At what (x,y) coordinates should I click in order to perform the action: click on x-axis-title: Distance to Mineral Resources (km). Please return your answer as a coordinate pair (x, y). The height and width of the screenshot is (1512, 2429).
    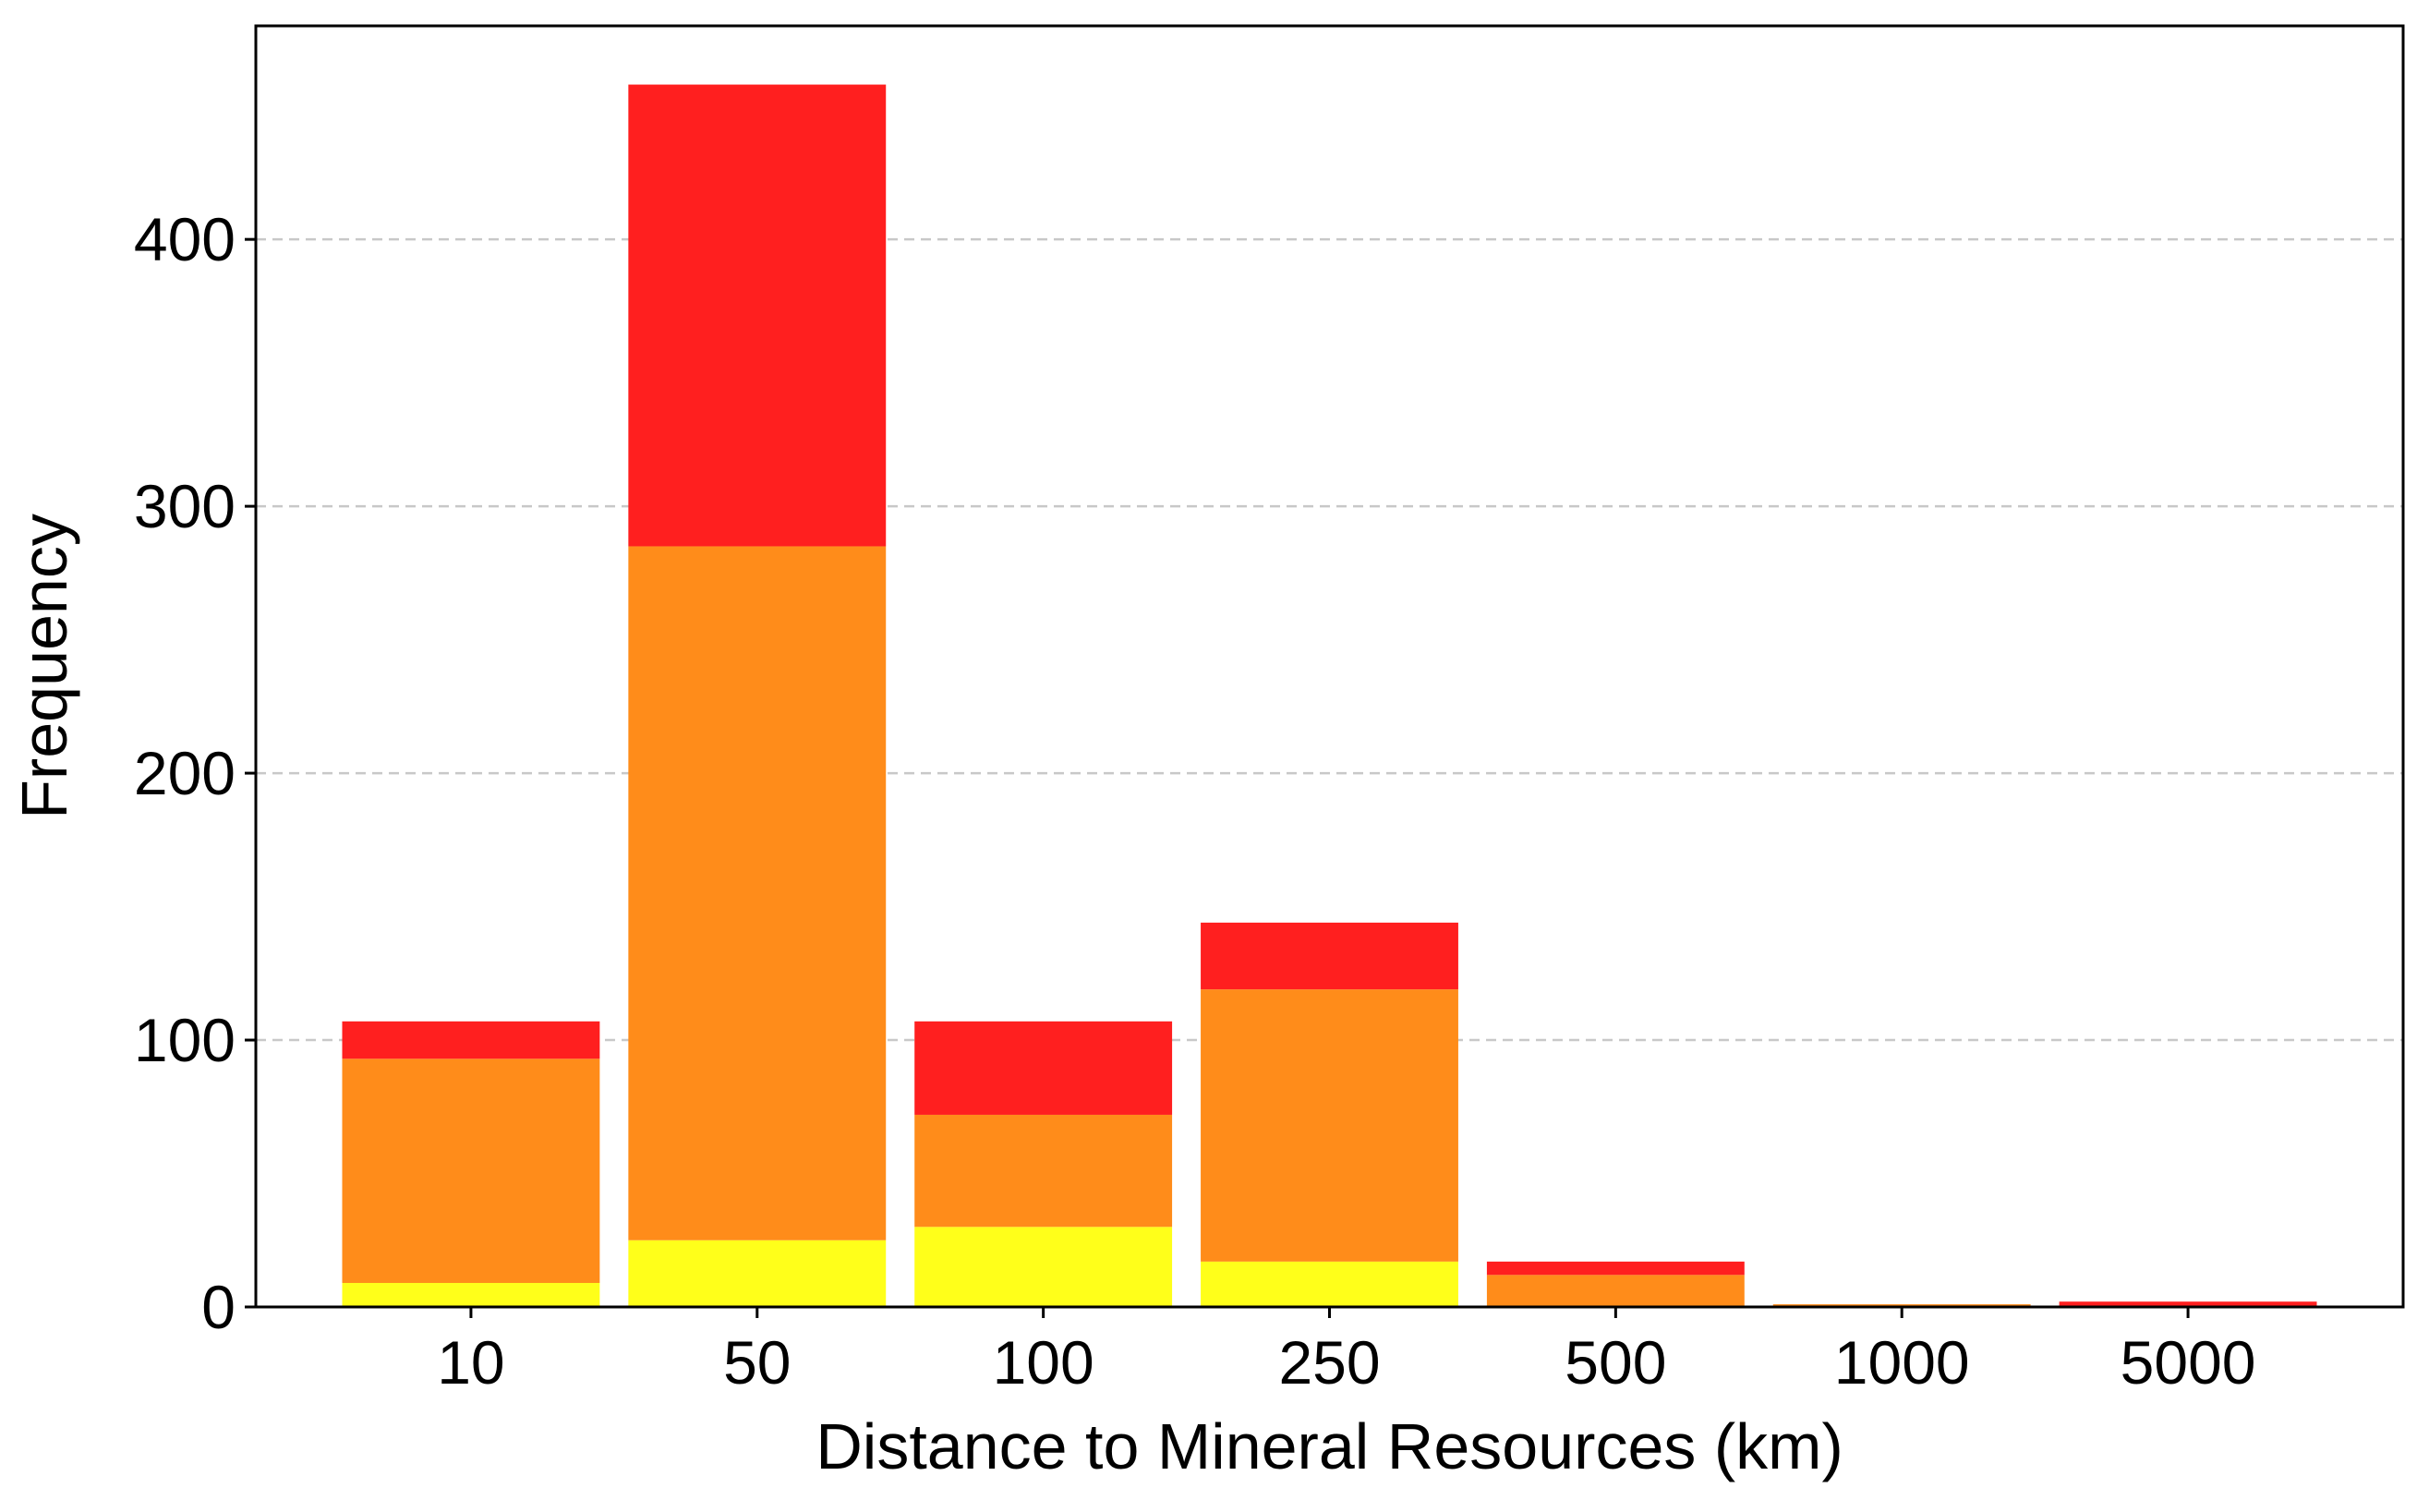
    Looking at the image, I should click on (1329, 1446).